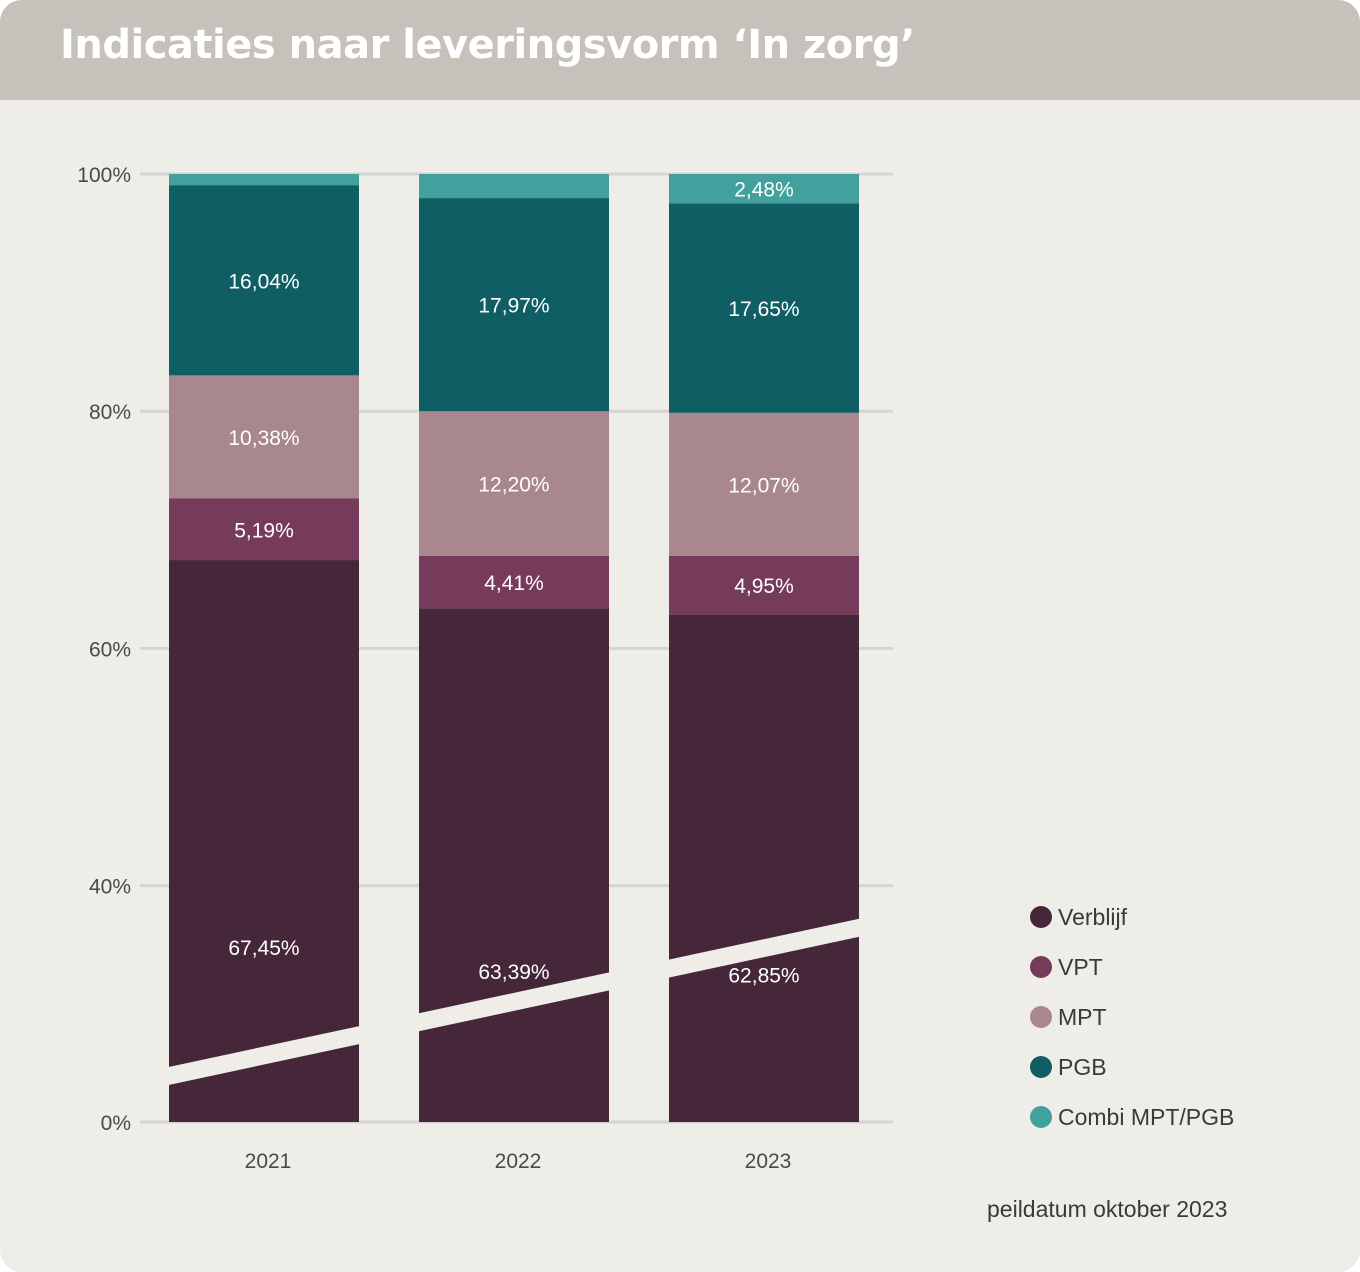 The image size is (1360, 1272). I want to click on bar-2021-vpt, so click(264, 529).